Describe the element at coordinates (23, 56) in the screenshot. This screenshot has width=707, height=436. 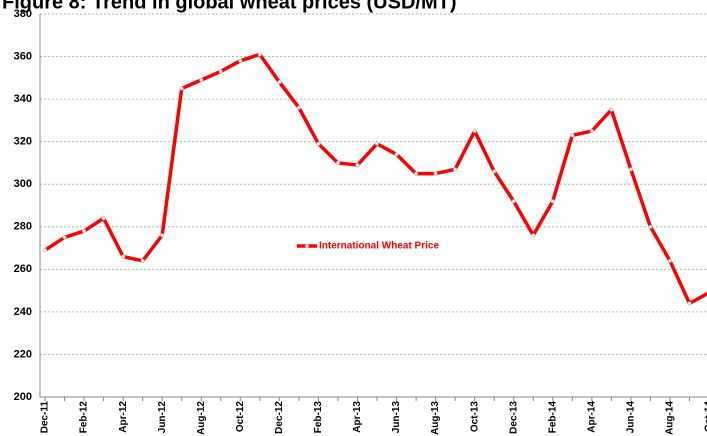
I see `y-tick-label: 360` at that location.